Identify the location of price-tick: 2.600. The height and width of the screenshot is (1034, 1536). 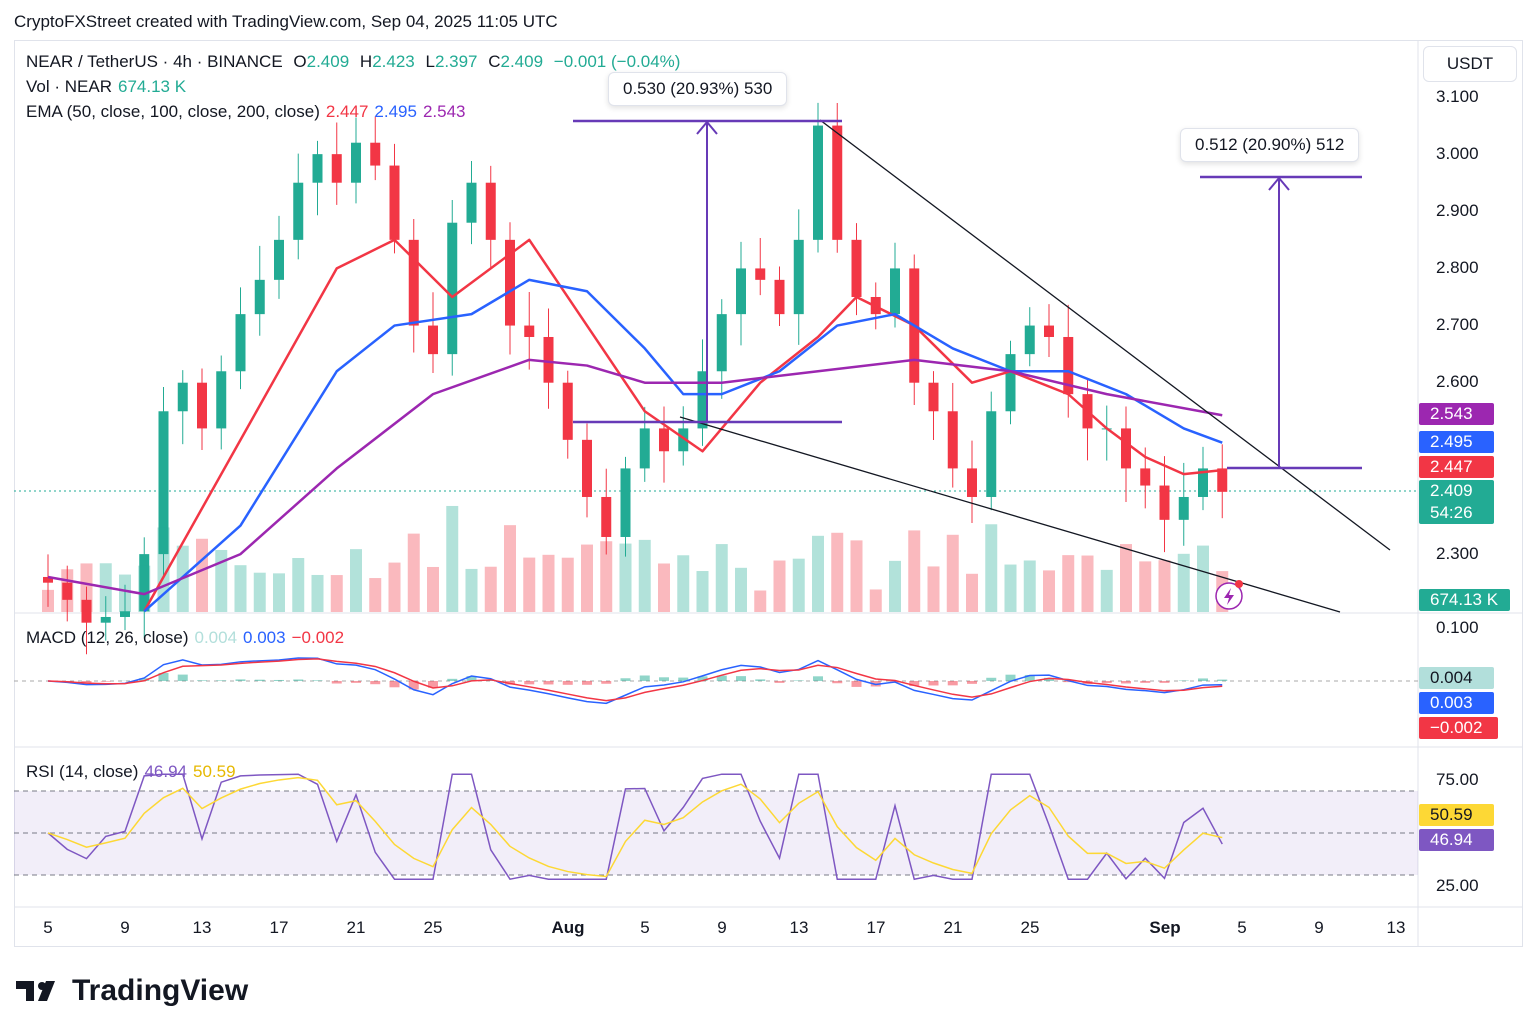
(1457, 381).